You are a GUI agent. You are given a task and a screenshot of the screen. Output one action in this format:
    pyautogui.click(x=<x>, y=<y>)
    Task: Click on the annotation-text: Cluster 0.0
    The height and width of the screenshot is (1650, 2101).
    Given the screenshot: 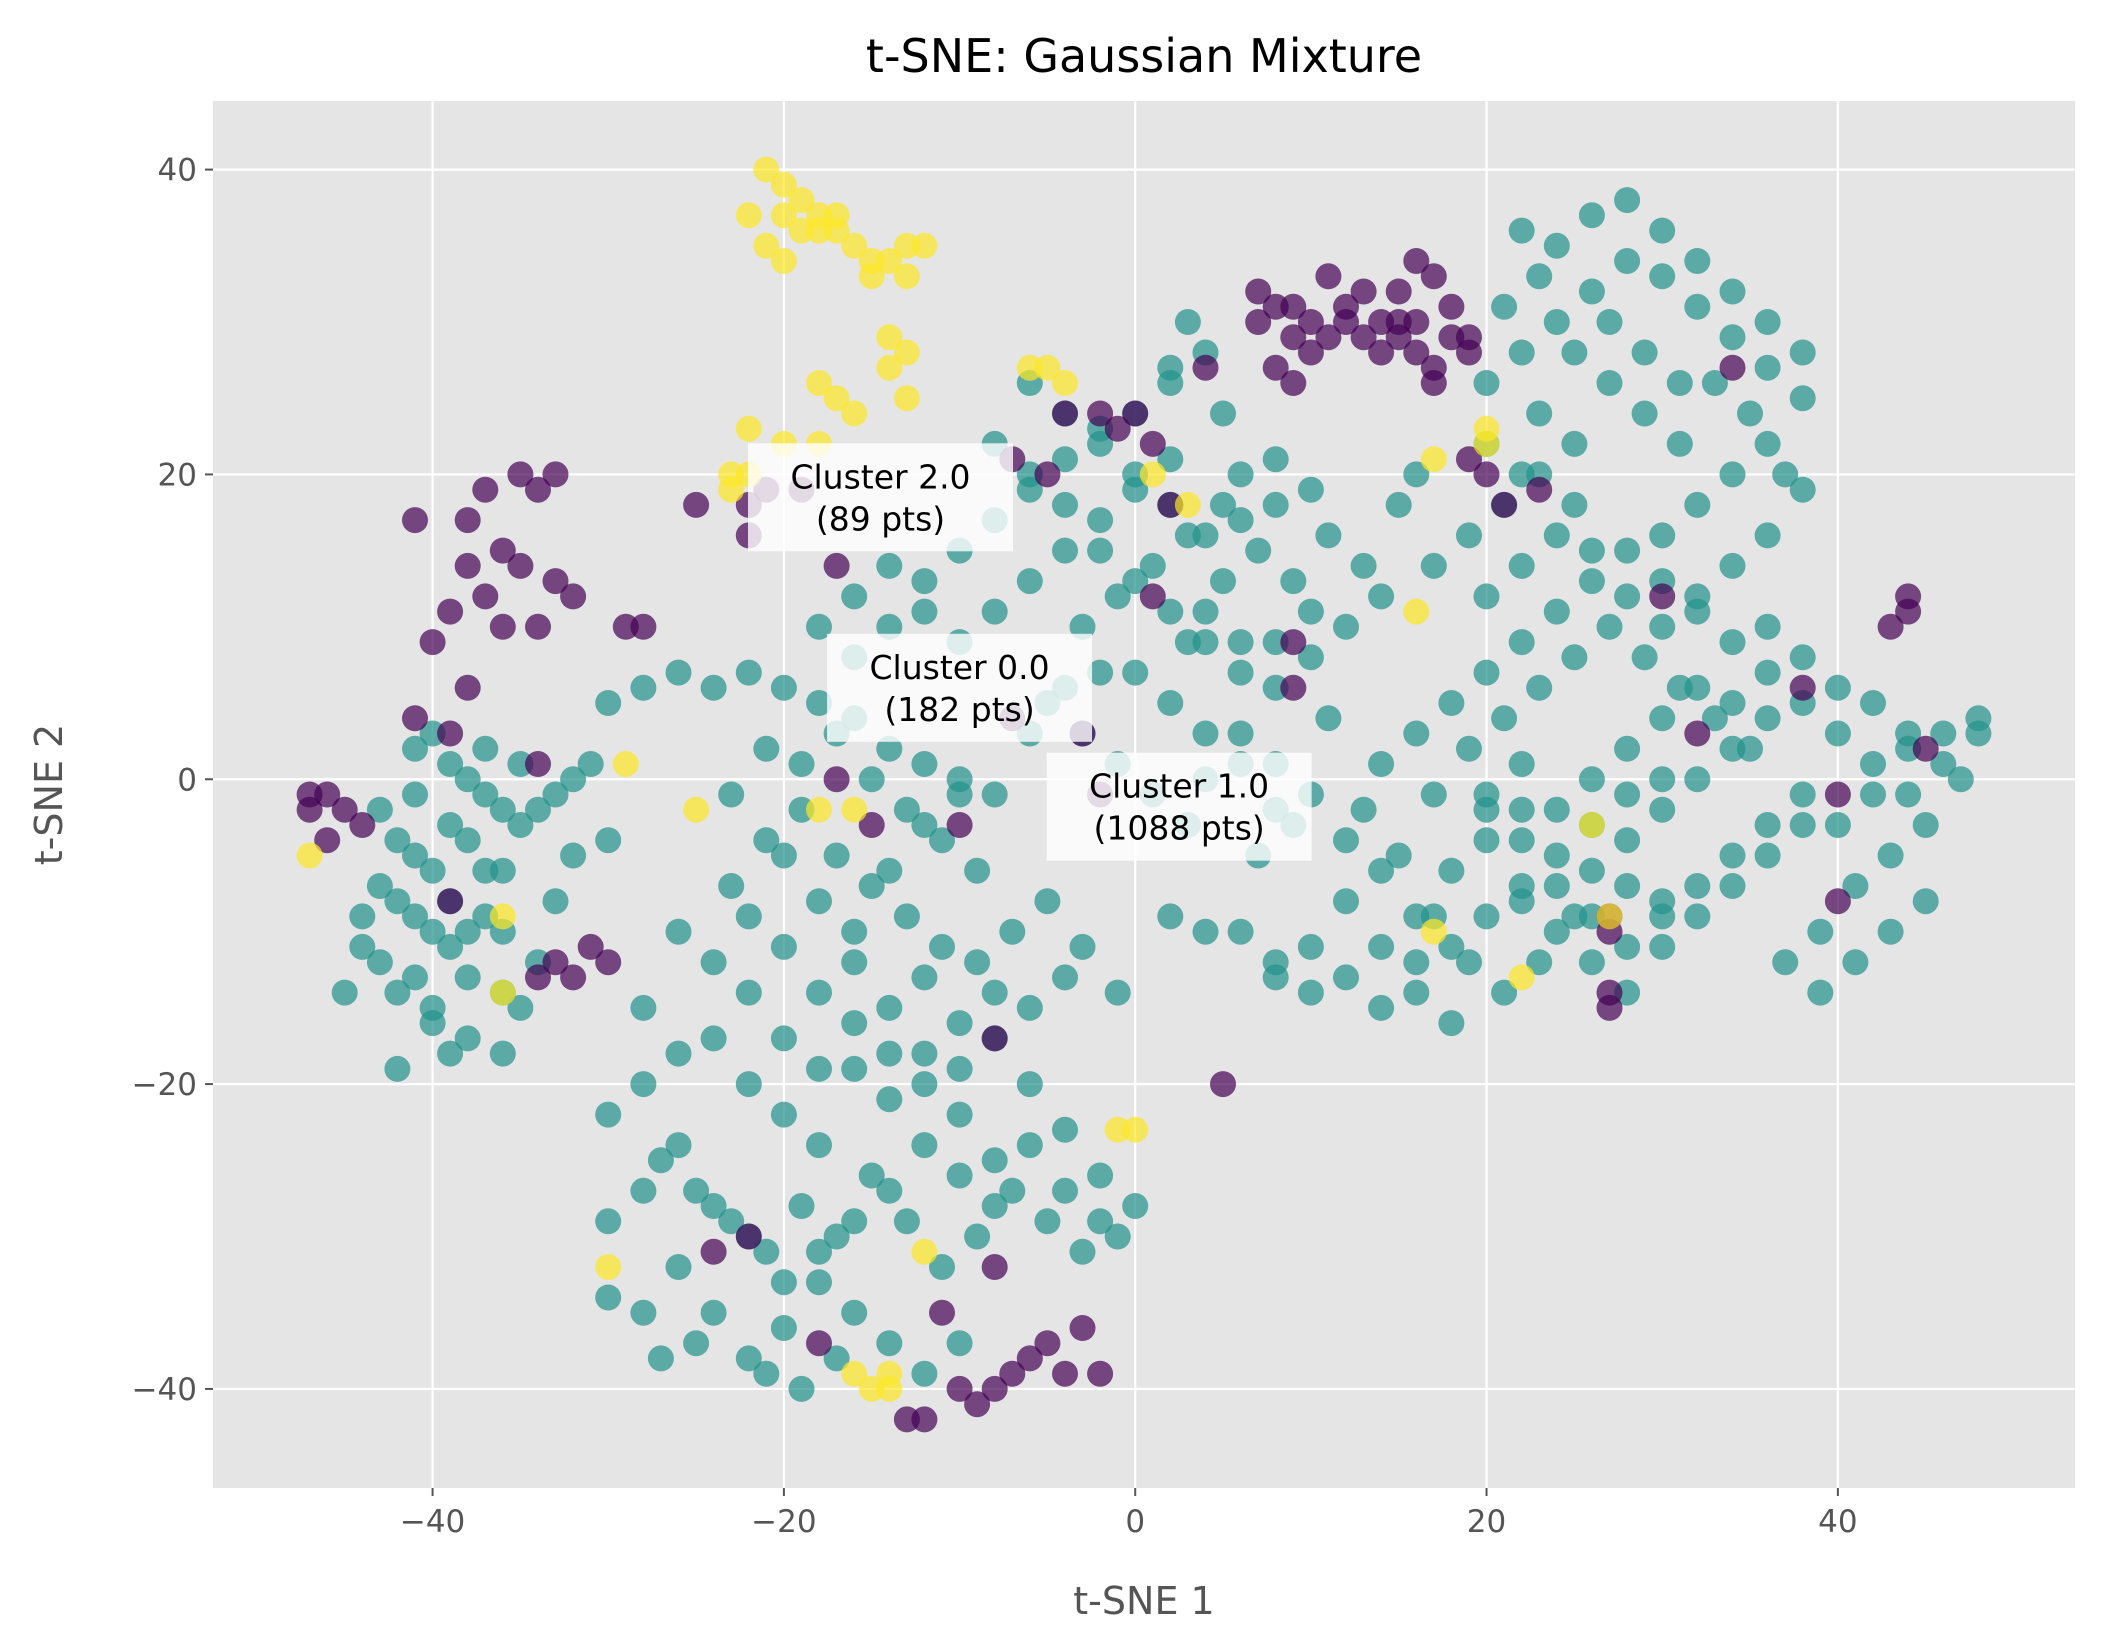 What is the action you would take?
    pyautogui.click(x=960, y=667)
    